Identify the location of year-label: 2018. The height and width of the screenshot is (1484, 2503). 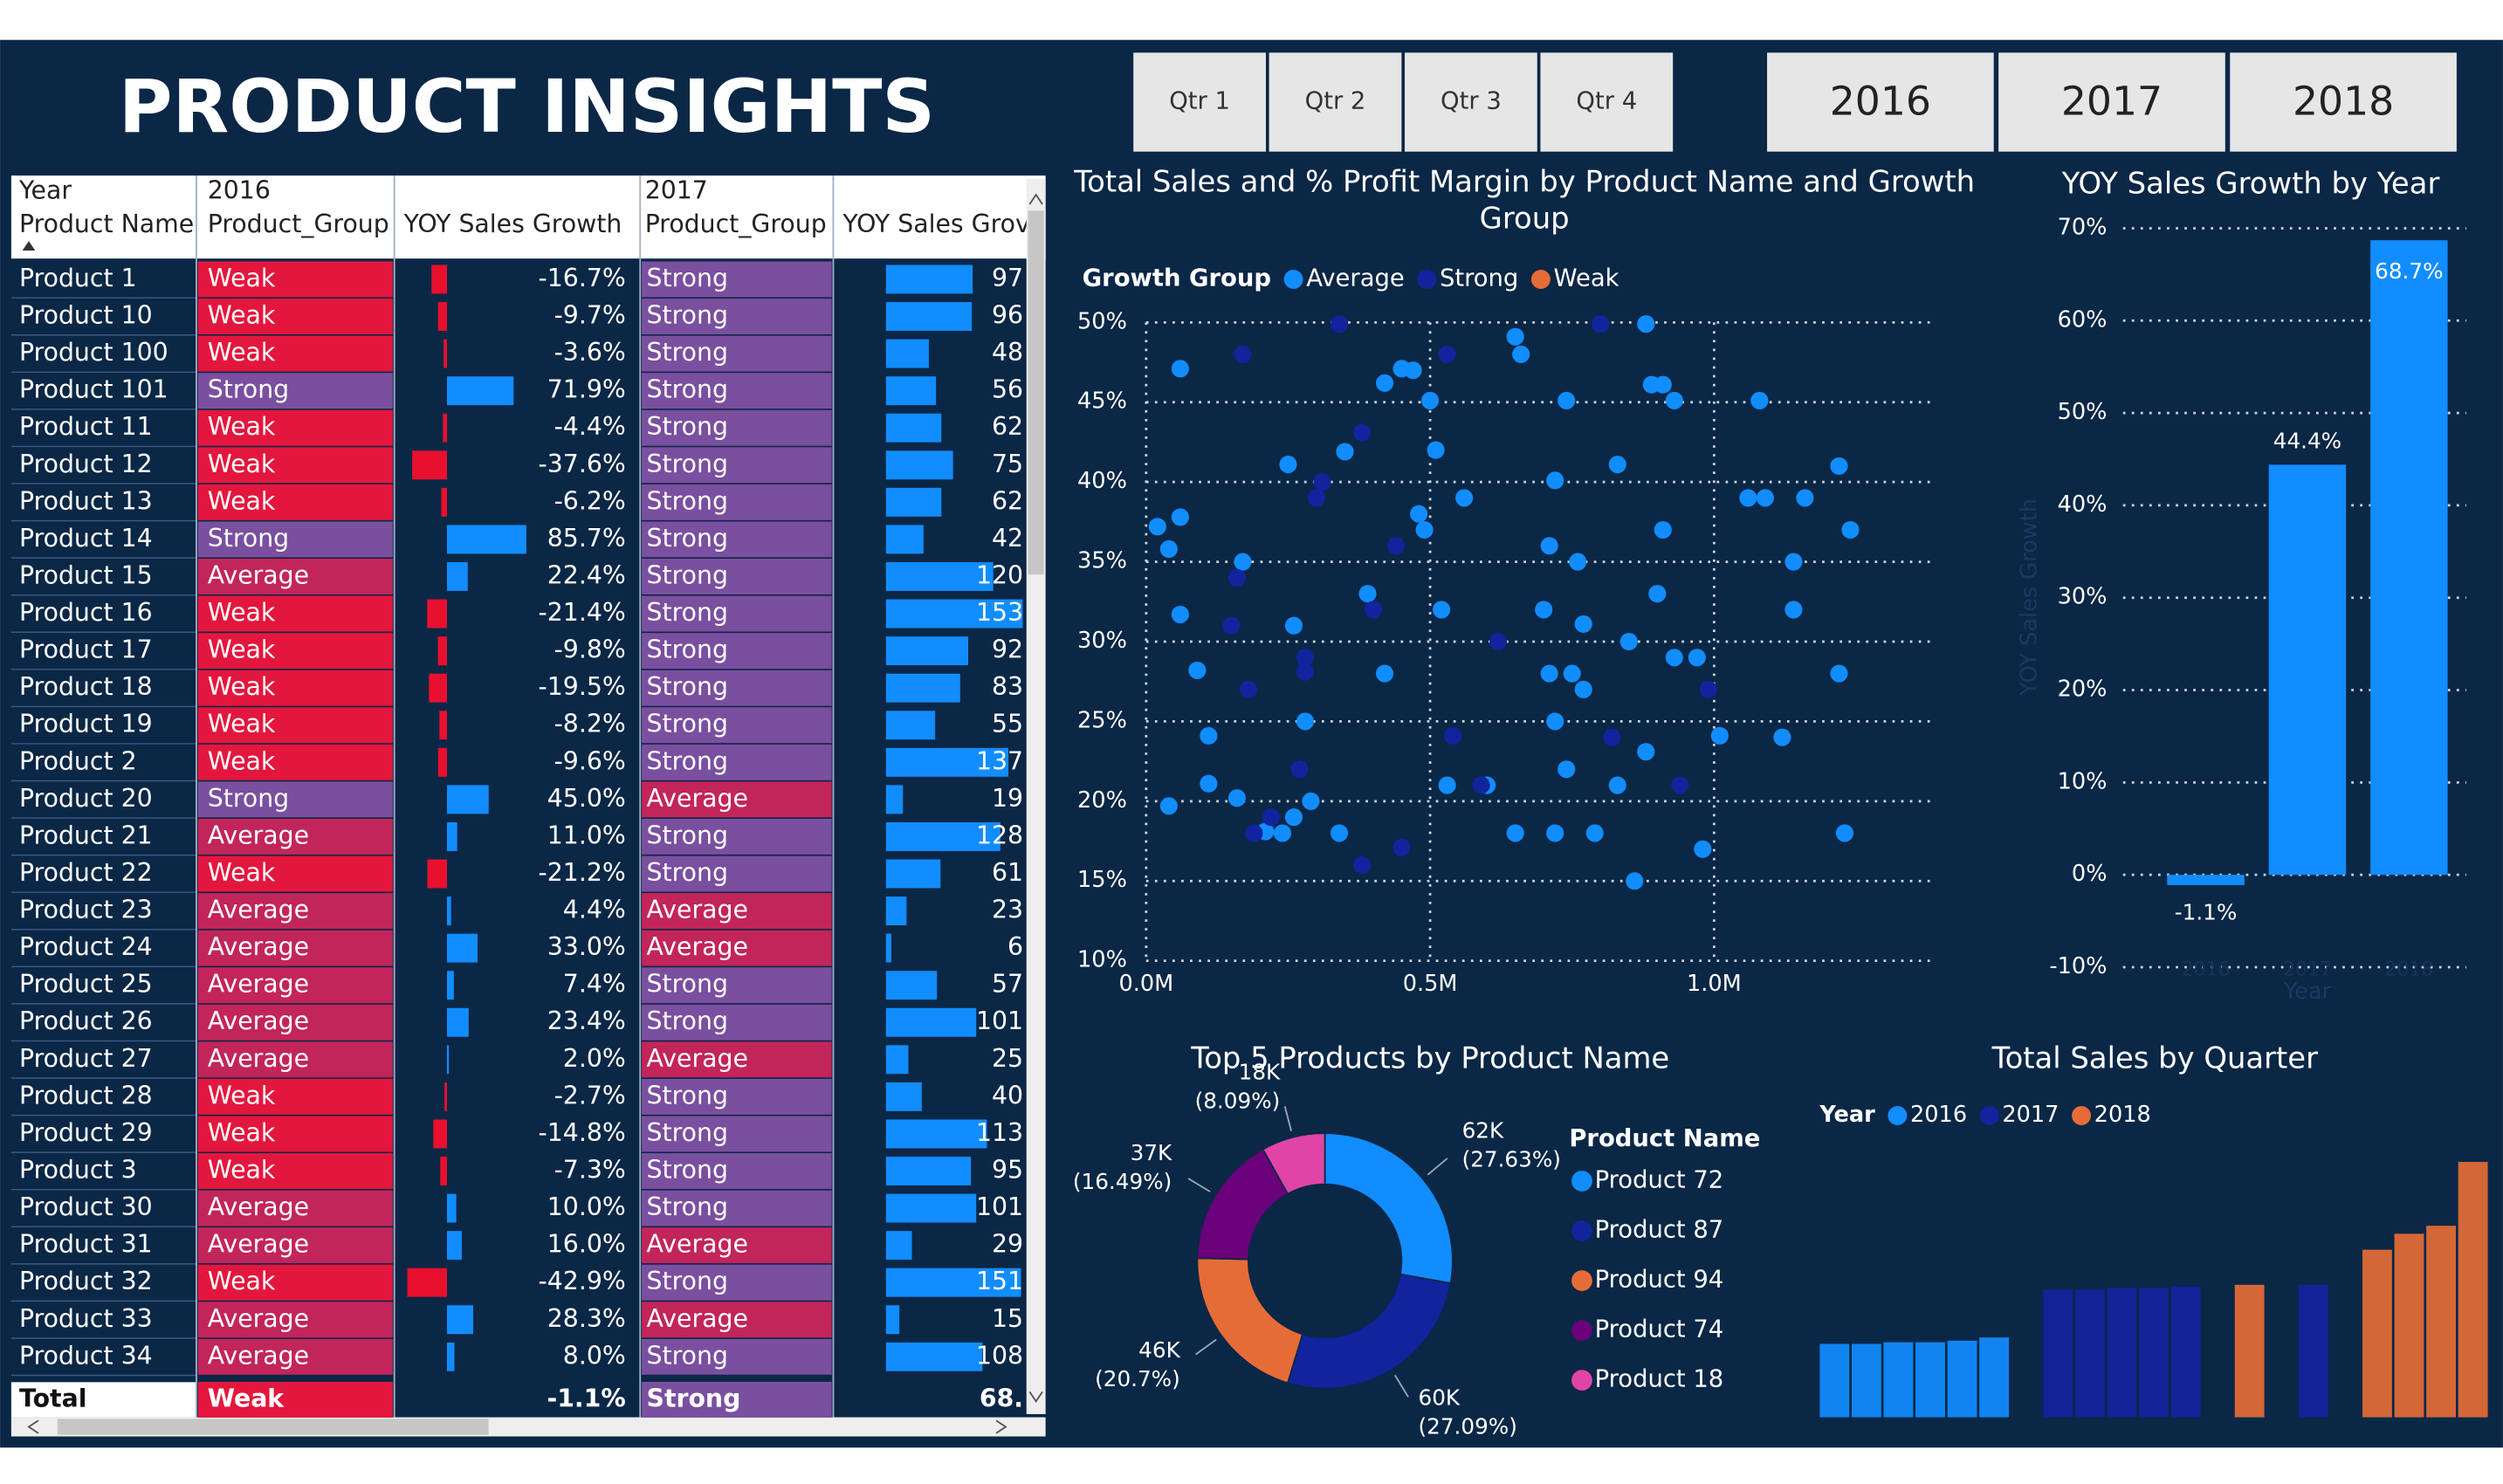
(2343, 101).